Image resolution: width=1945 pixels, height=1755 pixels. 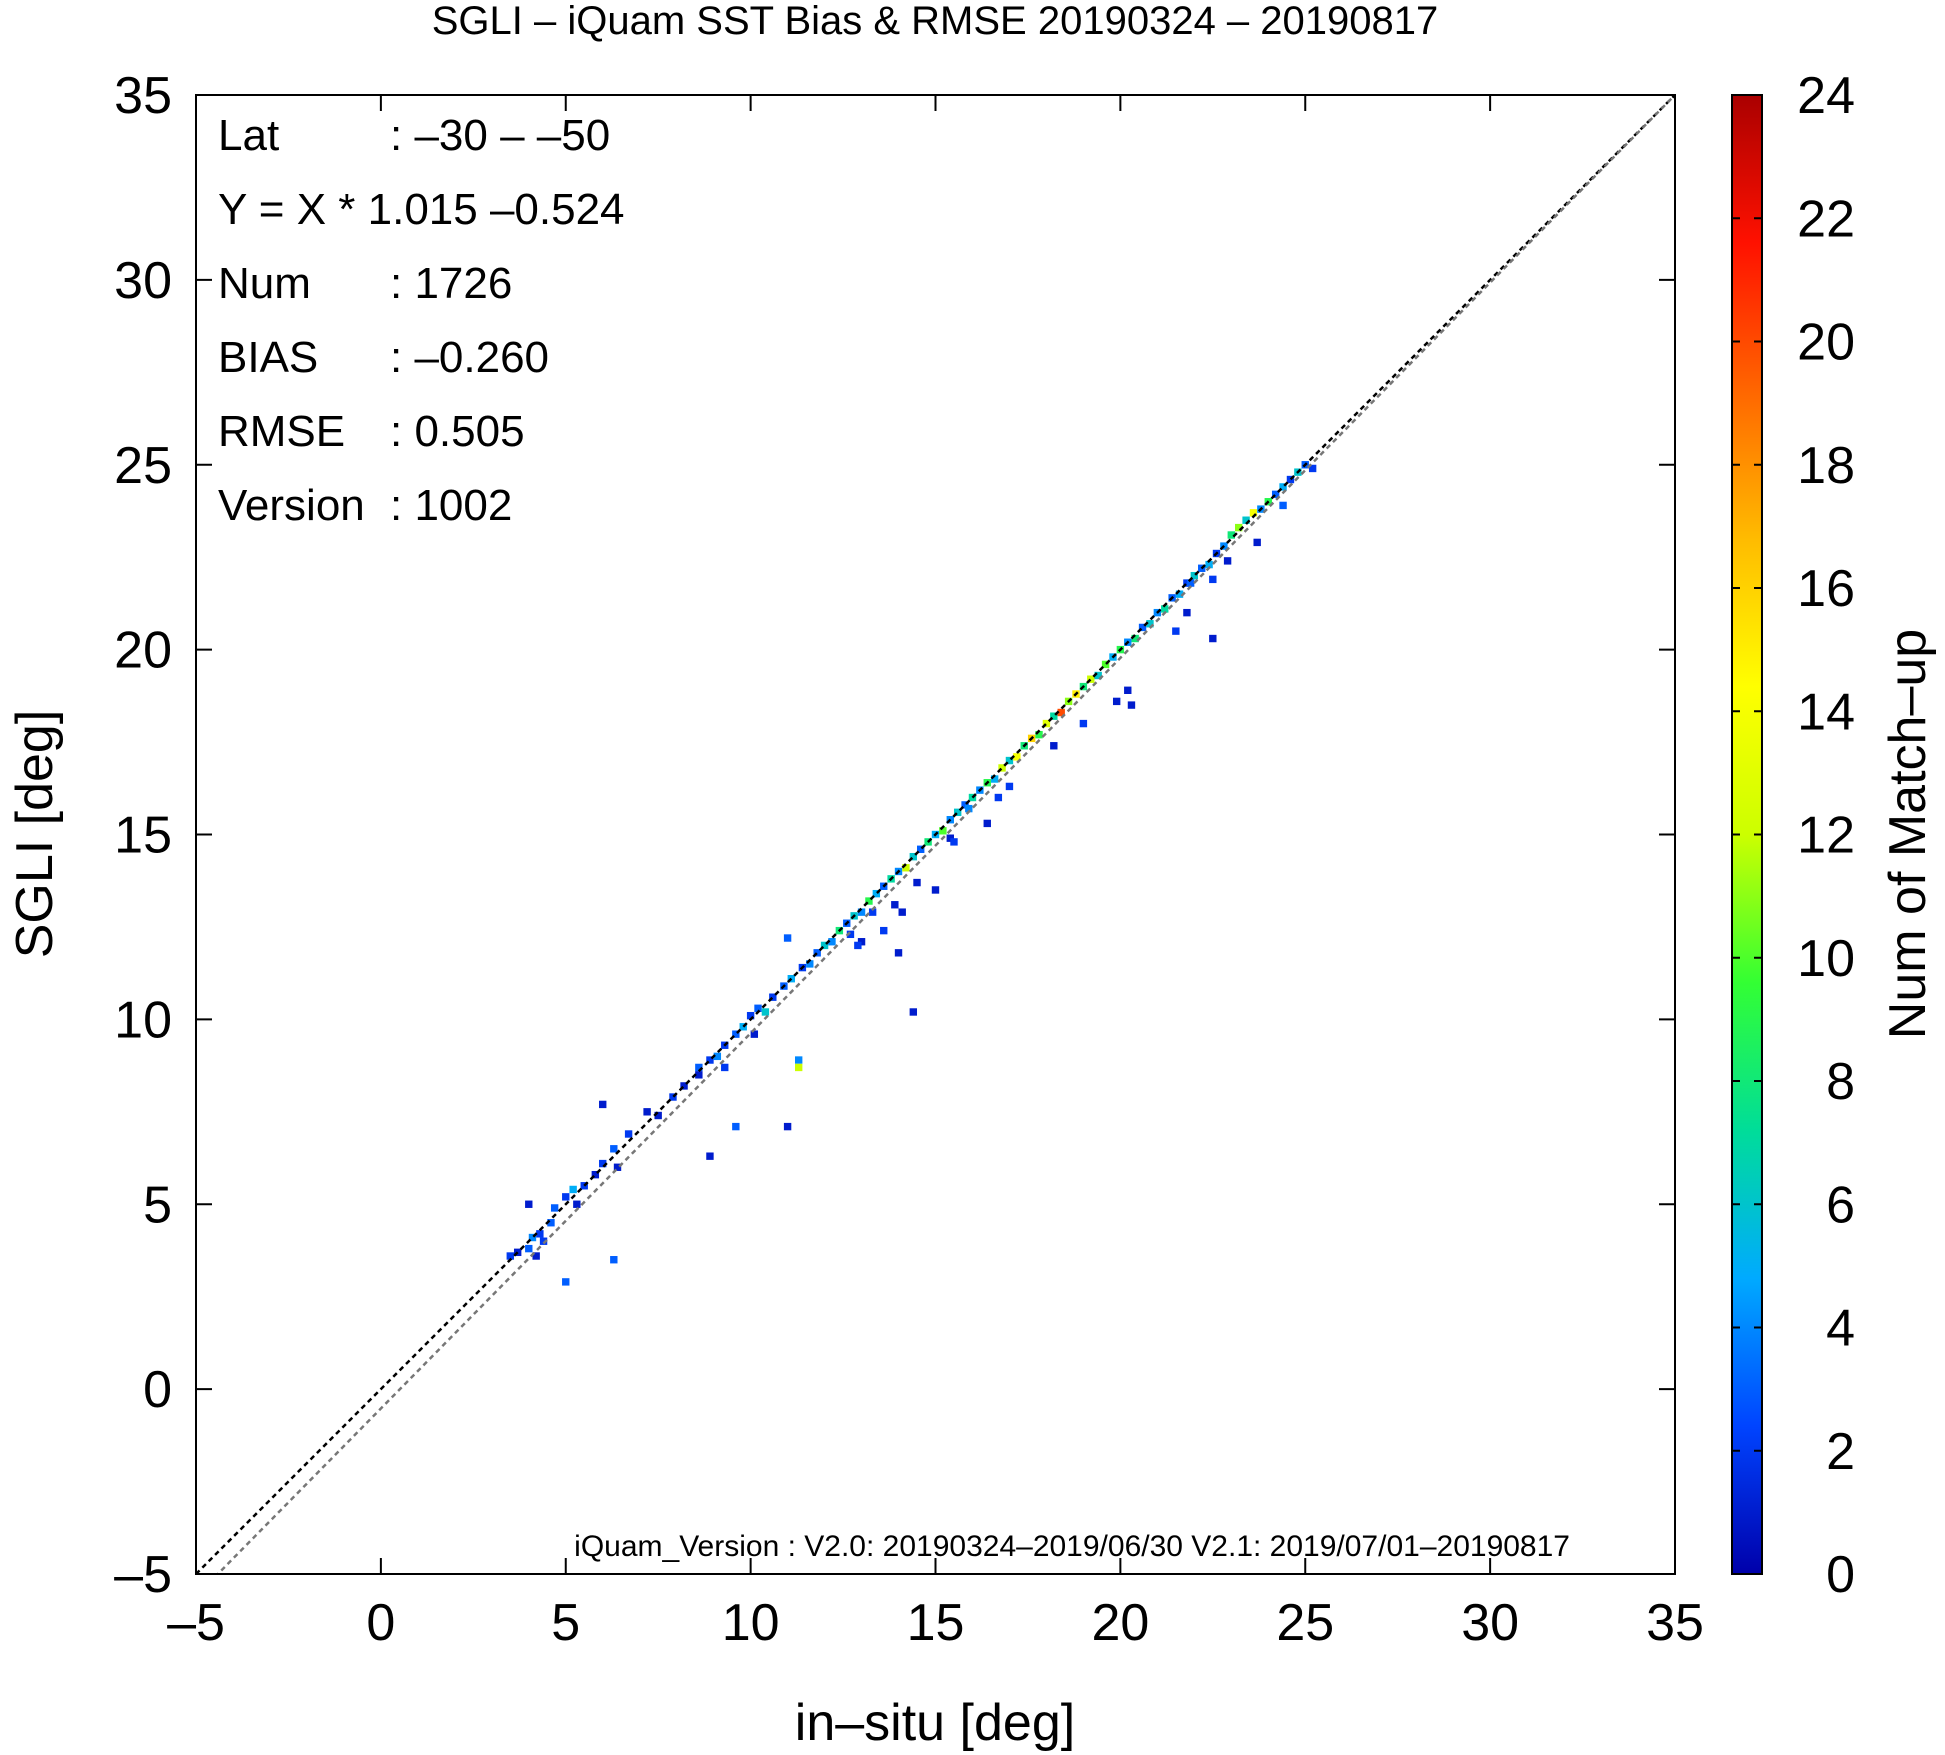 What do you see at coordinates (1826, 836) in the screenshot?
I see `colorbar-tick-label: 12` at bounding box center [1826, 836].